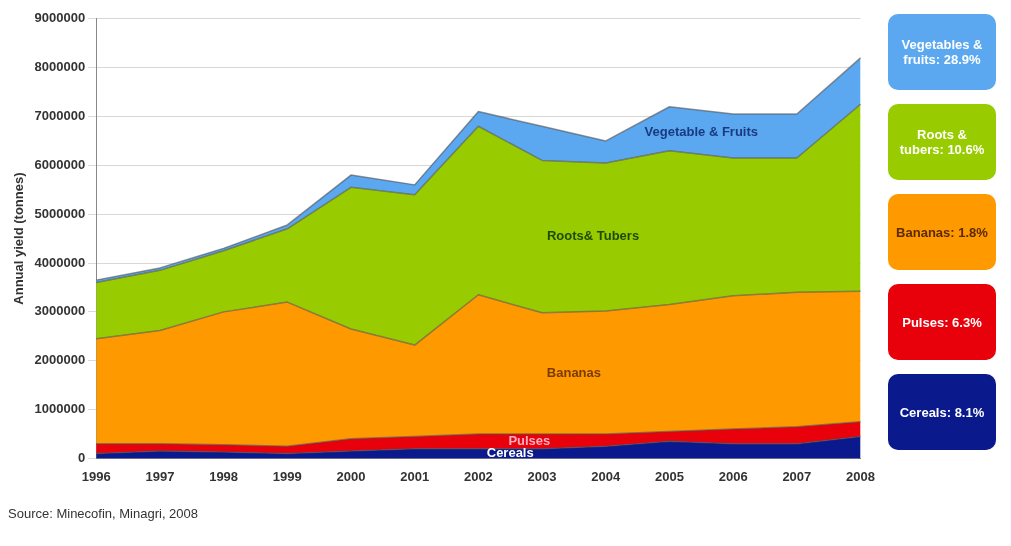 Image resolution: width=1011 pixels, height=546 pixels. I want to click on y-tick-label: 4000000, so click(60, 262).